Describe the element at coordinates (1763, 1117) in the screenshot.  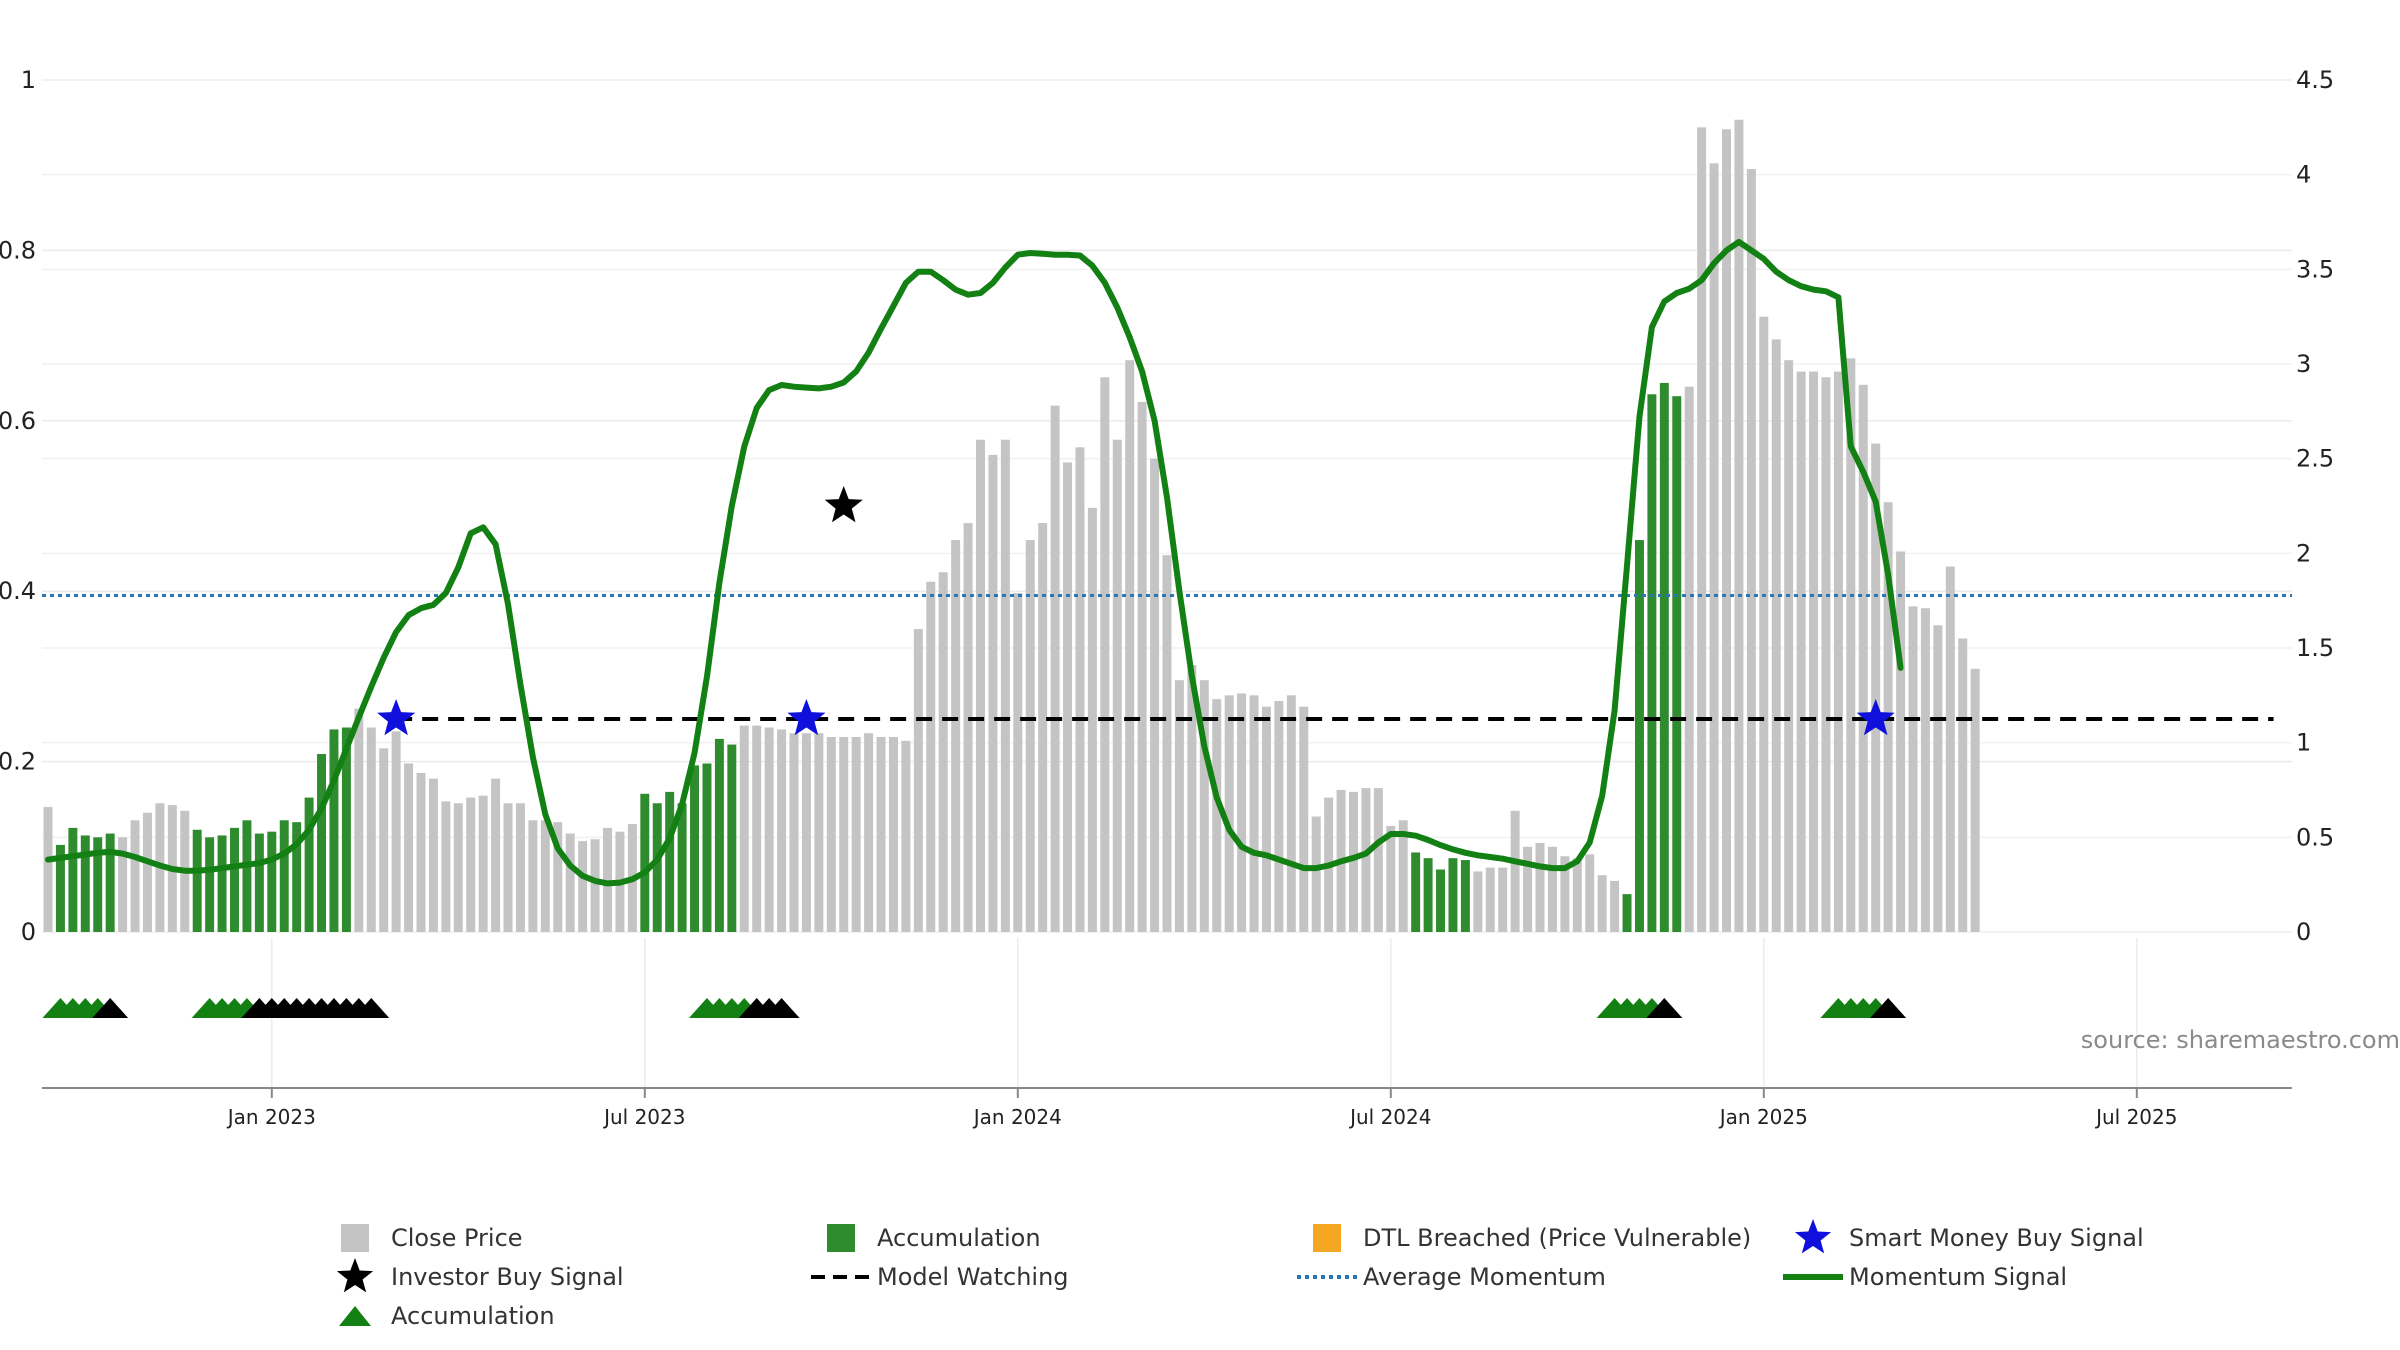
I see `x-tick-label: Jan 2025` at that location.